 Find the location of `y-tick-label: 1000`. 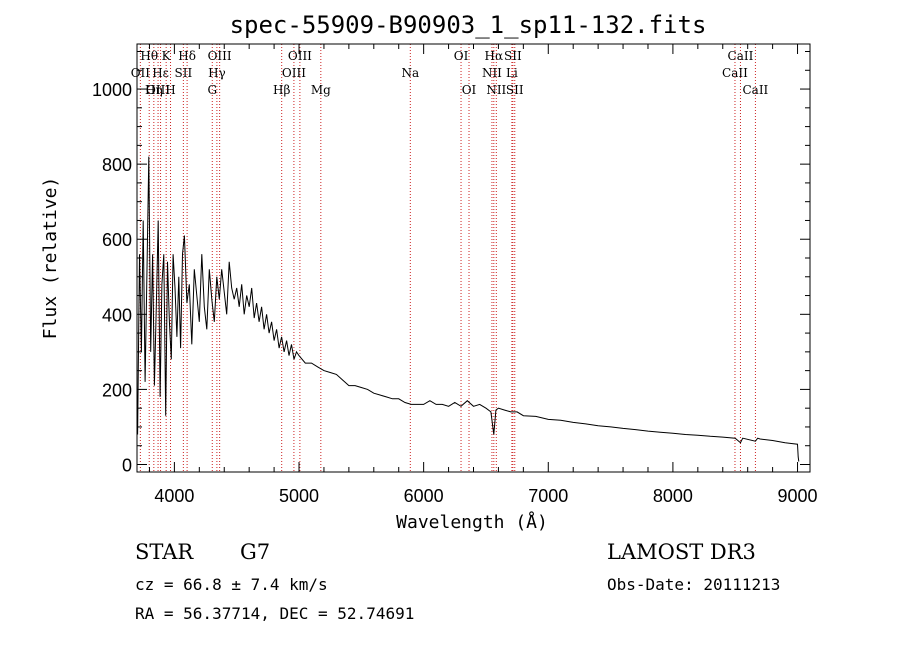

y-tick-label: 1000 is located at coordinates (112, 90).